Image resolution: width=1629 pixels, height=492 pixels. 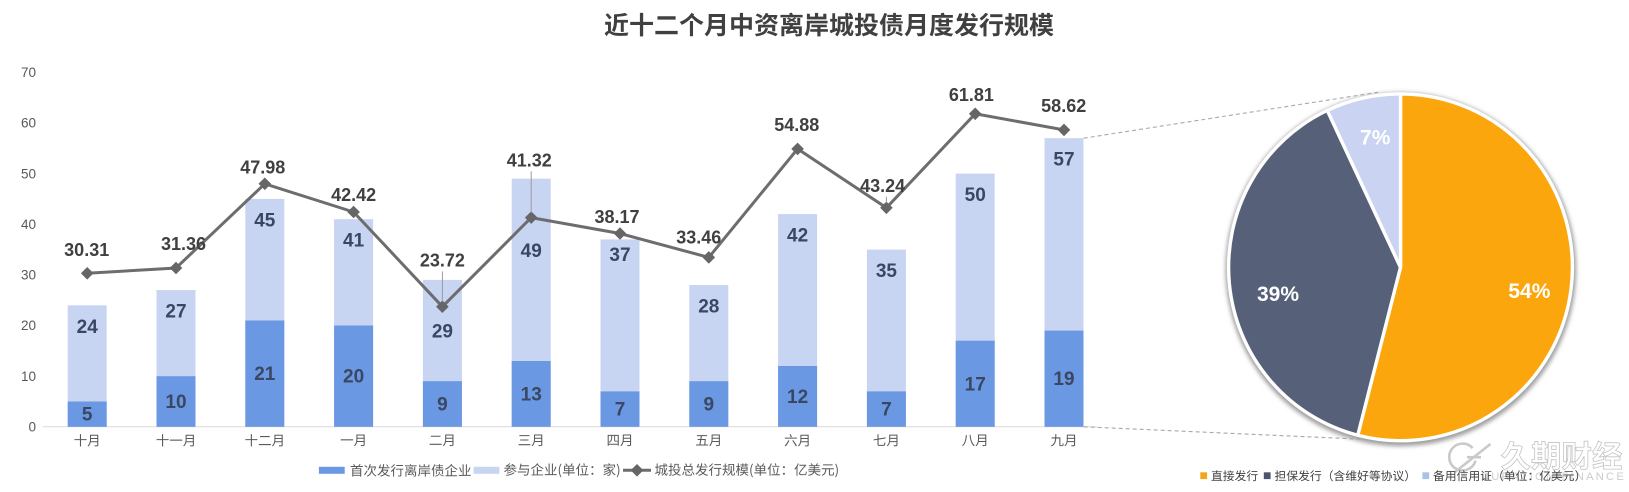 What do you see at coordinates (971, 95) in the screenshot?
I see `svg-text: 61.81` at bounding box center [971, 95].